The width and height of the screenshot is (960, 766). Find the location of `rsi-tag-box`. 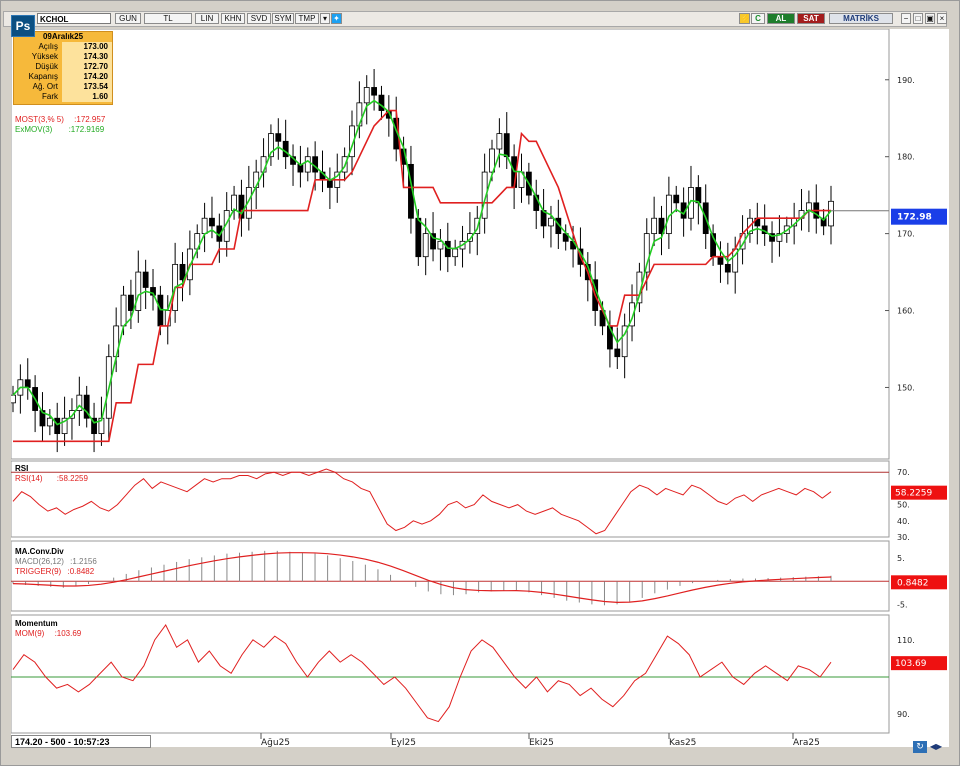

rsi-tag-box is located at coordinates (919, 492).